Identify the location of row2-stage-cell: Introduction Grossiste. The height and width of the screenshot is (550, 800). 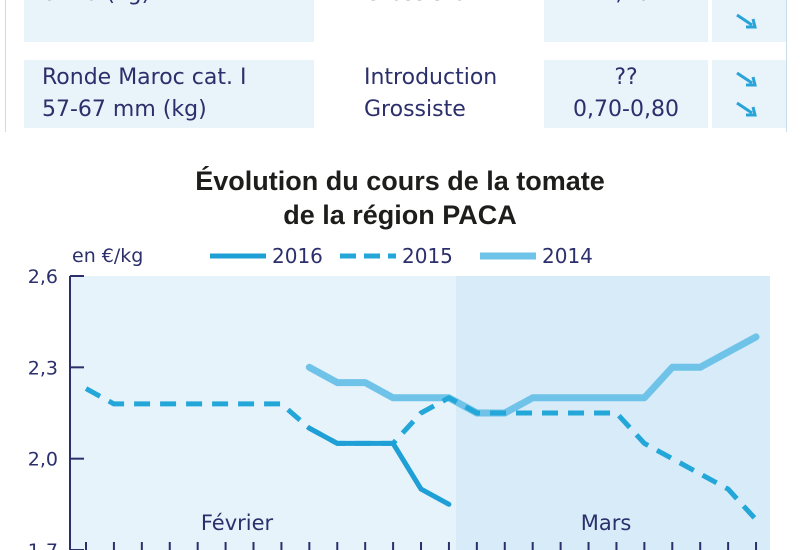
(454, 94).